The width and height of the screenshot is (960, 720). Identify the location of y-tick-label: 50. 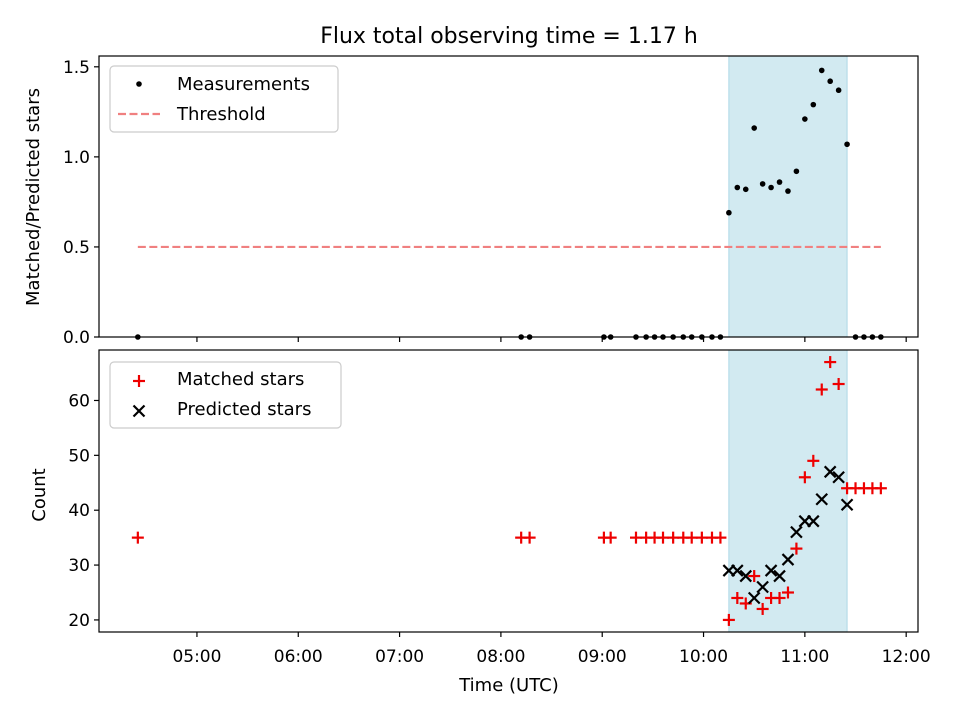
(79, 456).